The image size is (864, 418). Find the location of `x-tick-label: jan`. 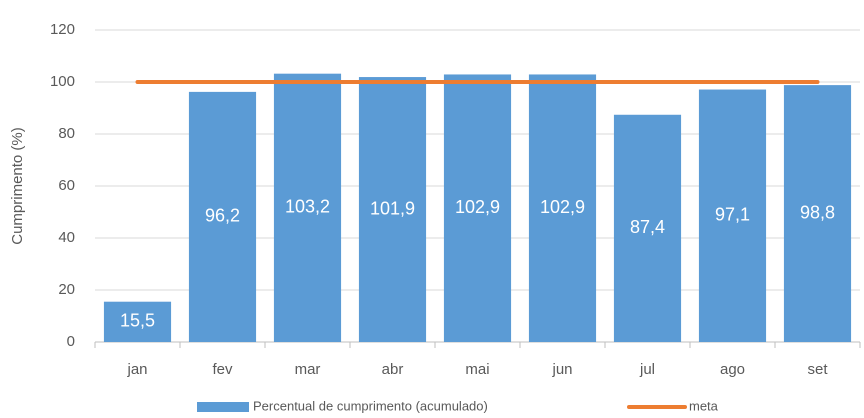

x-tick-label: jan is located at coordinates (136, 369).